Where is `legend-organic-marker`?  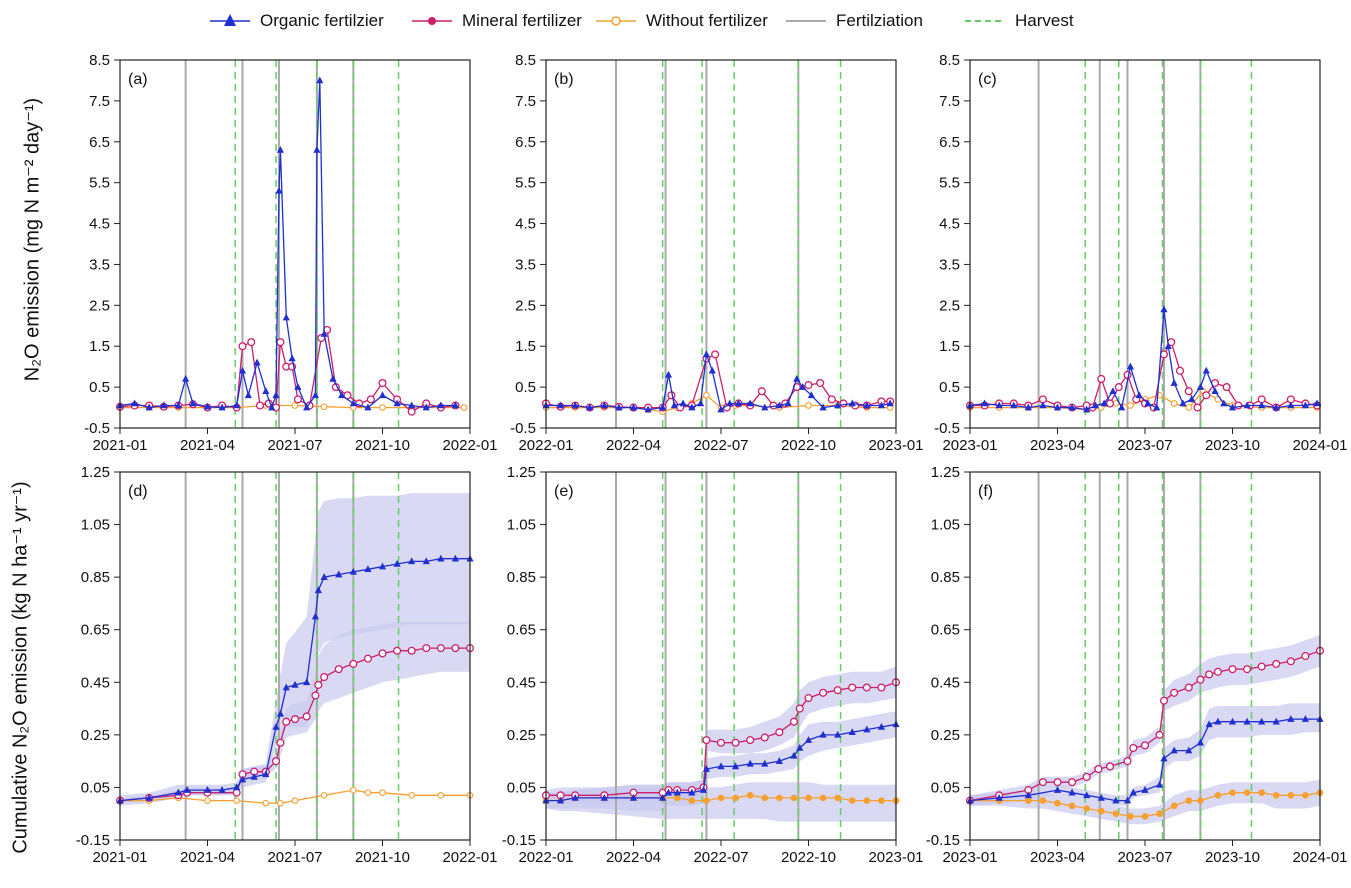
legend-organic-marker is located at coordinates (230, 20).